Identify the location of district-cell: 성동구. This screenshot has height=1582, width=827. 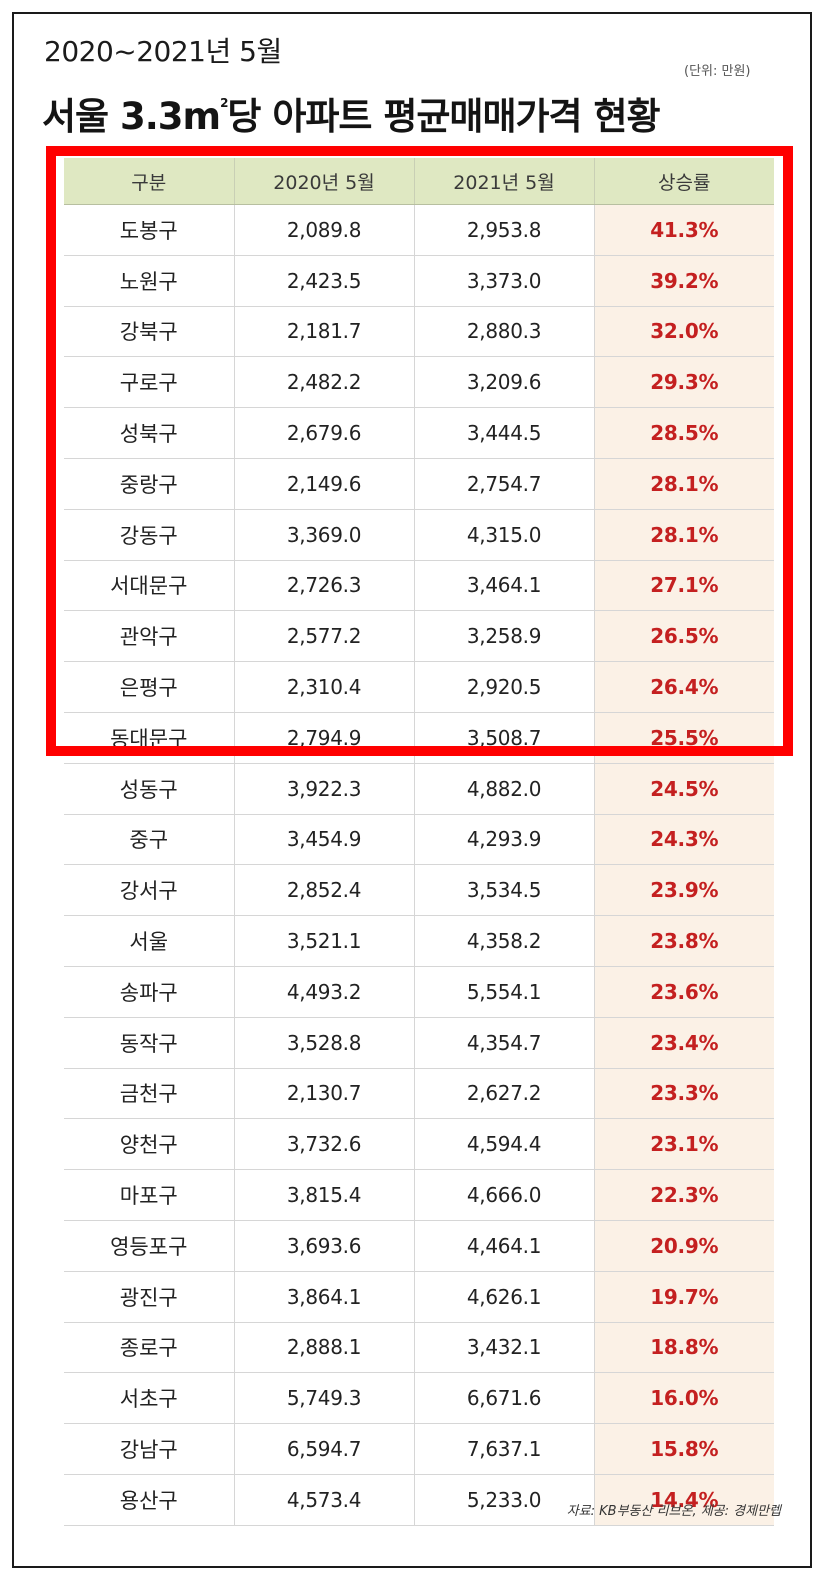
(149, 789).